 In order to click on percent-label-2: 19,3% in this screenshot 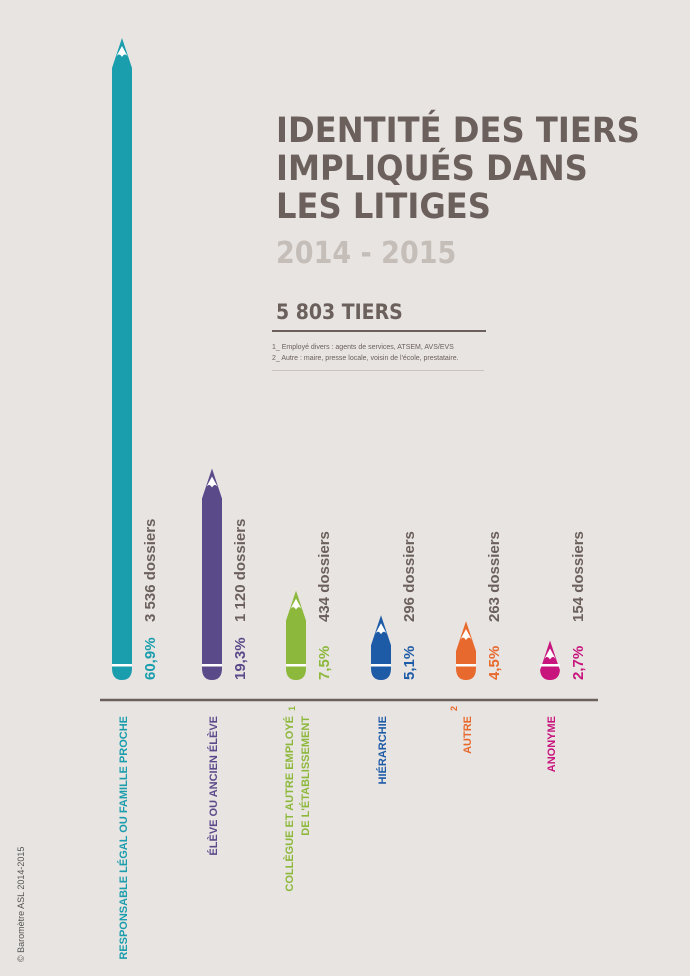, I will do `click(240, 658)`.